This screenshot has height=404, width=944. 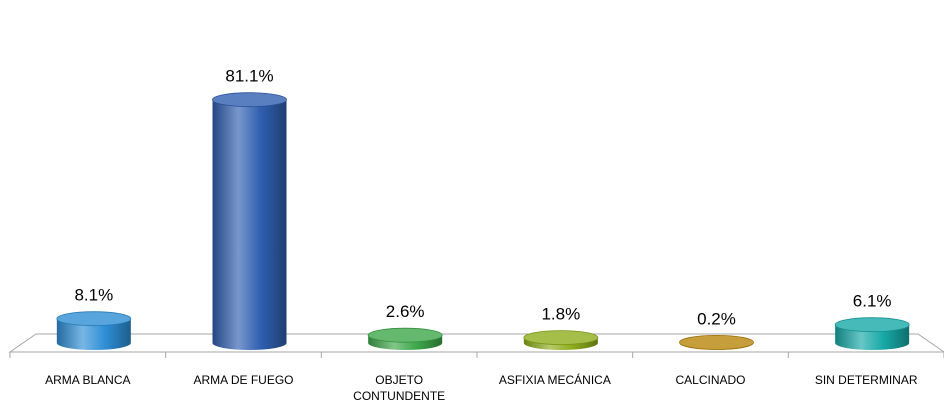 What do you see at coordinates (560, 314) in the screenshot?
I see `data-label: 1.8%` at bounding box center [560, 314].